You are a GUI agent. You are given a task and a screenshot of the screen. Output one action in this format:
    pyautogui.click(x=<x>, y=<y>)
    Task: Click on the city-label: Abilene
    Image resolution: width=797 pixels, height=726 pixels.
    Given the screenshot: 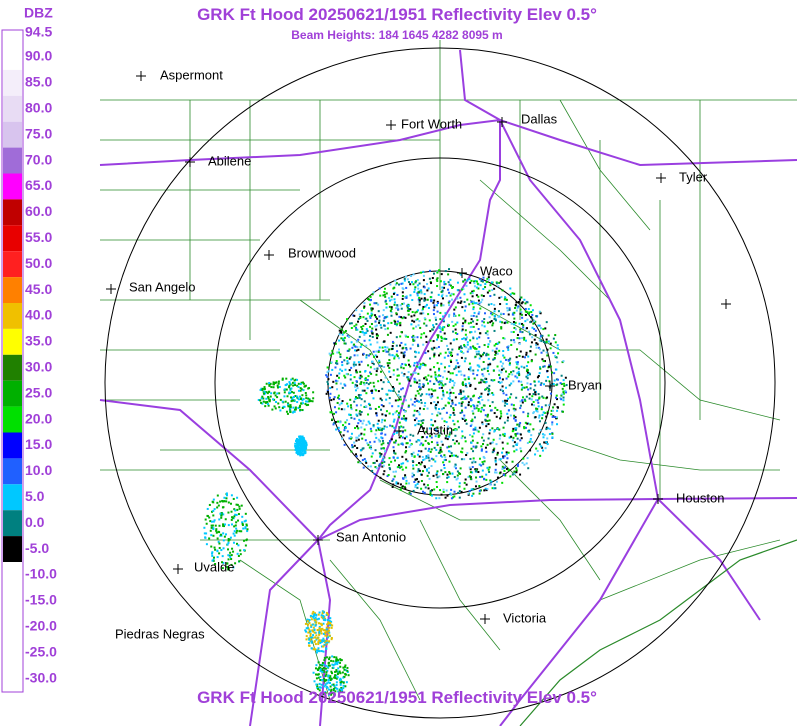 What is the action you would take?
    pyautogui.click(x=229, y=160)
    